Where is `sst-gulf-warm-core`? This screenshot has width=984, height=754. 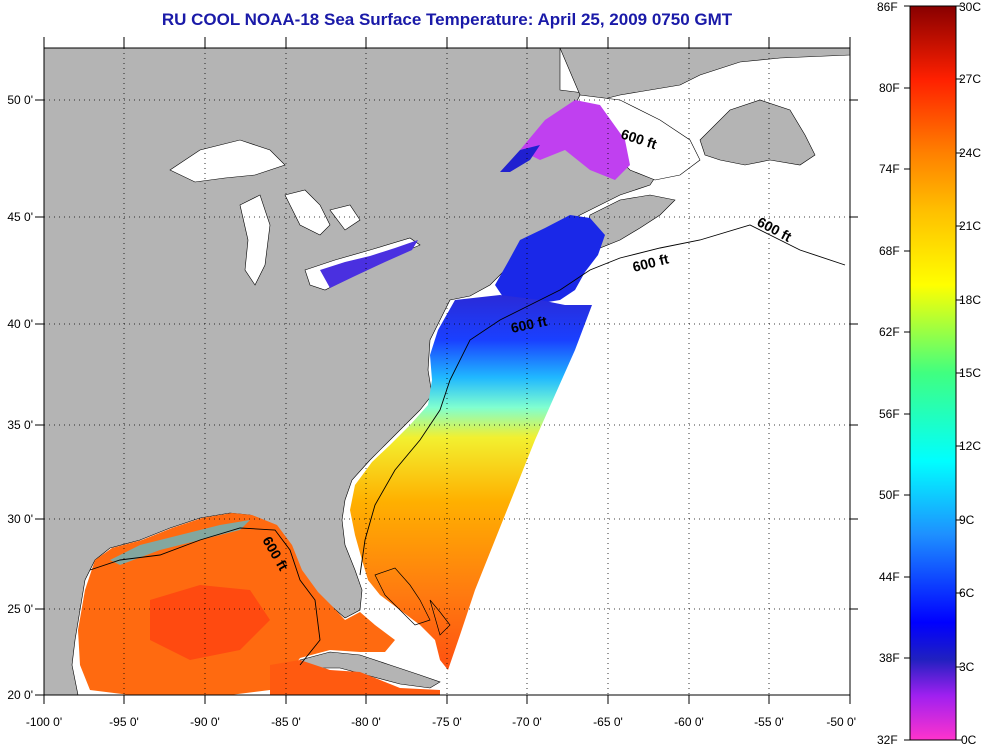 sst-gulf-warm-core is located at coordinates (210, 622).